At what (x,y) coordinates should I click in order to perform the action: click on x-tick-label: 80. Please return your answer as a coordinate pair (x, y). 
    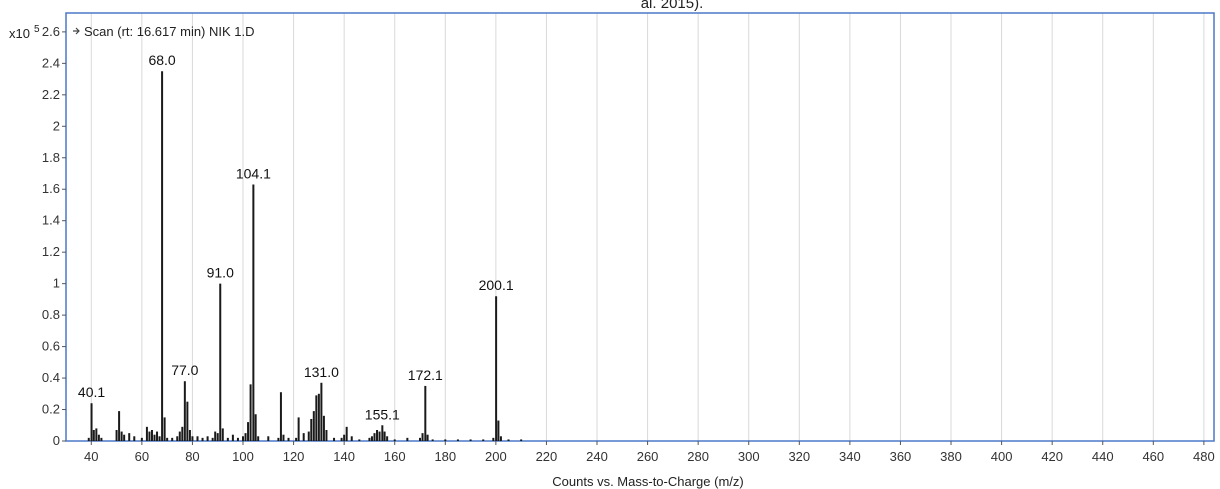
    Looking at the image, I should click on (192, 456).